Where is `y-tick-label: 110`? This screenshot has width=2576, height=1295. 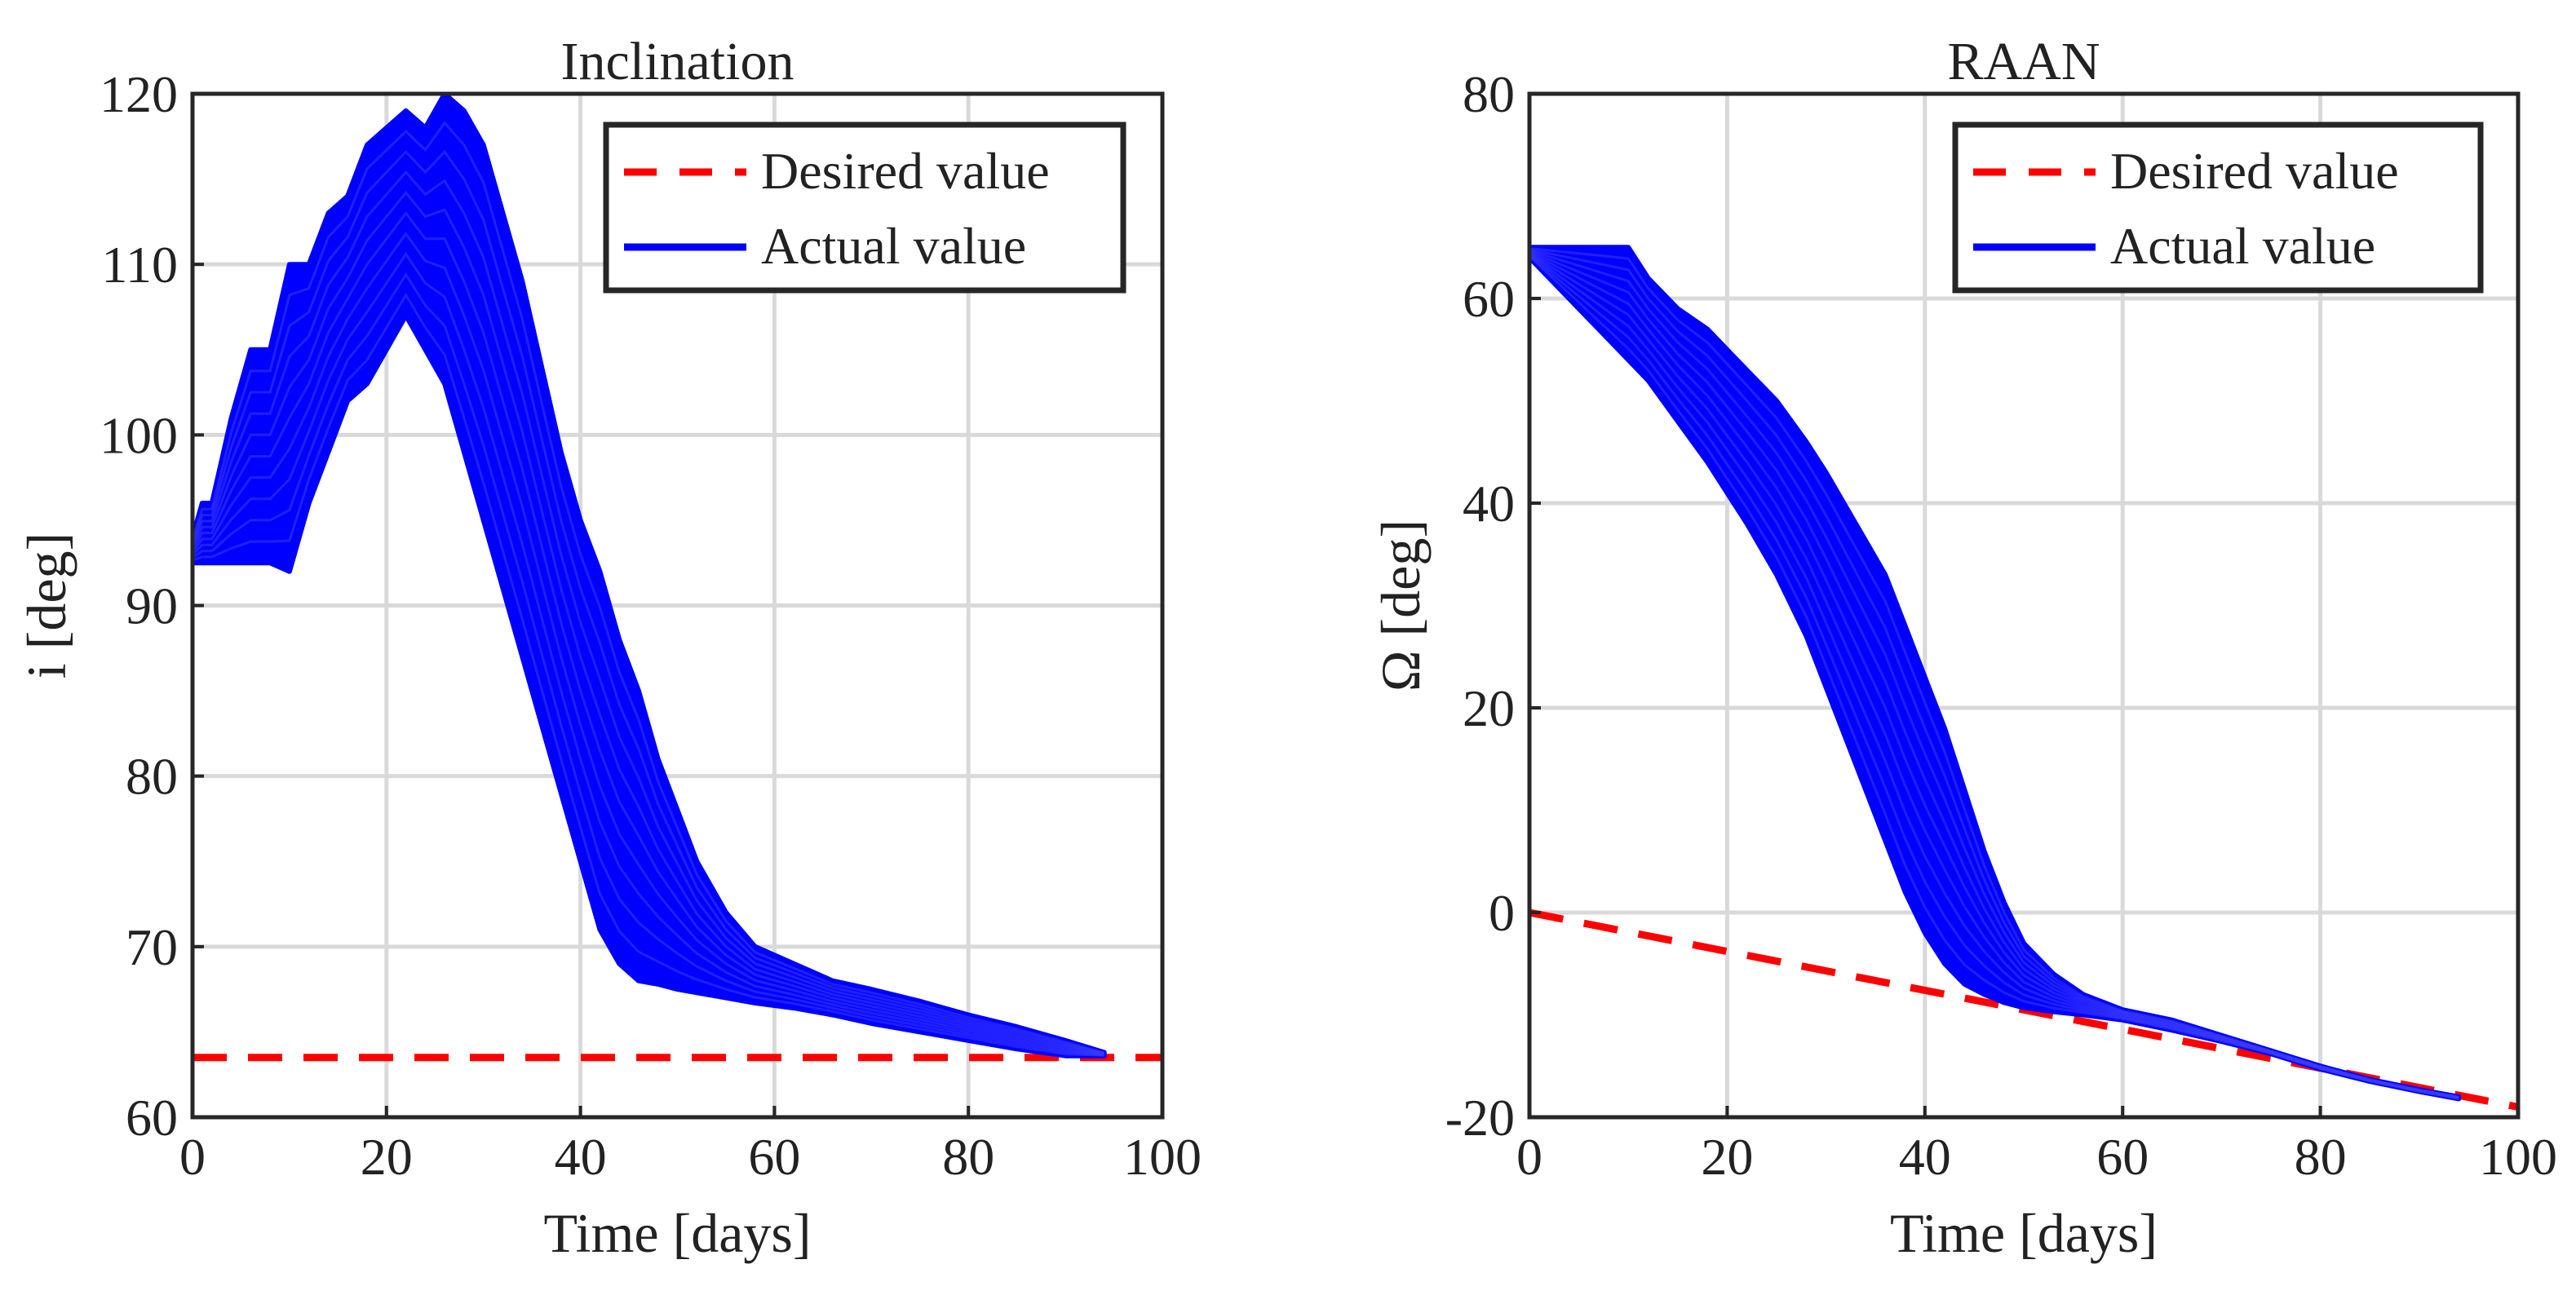
y-tick-label: 110 is located at coordinates (139, 265).